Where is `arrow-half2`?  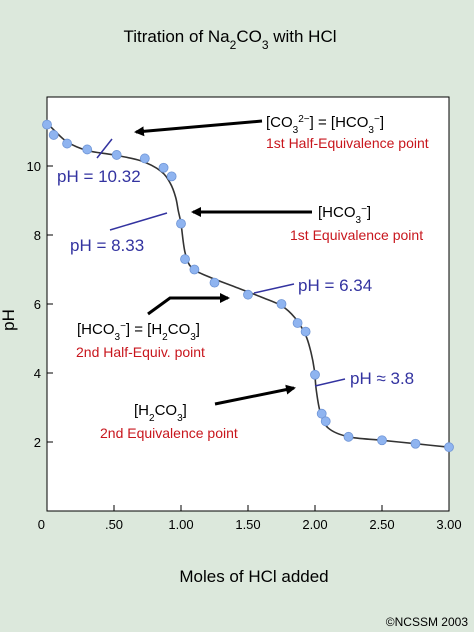 arrow-half2 is located at coordinates (188, 304).